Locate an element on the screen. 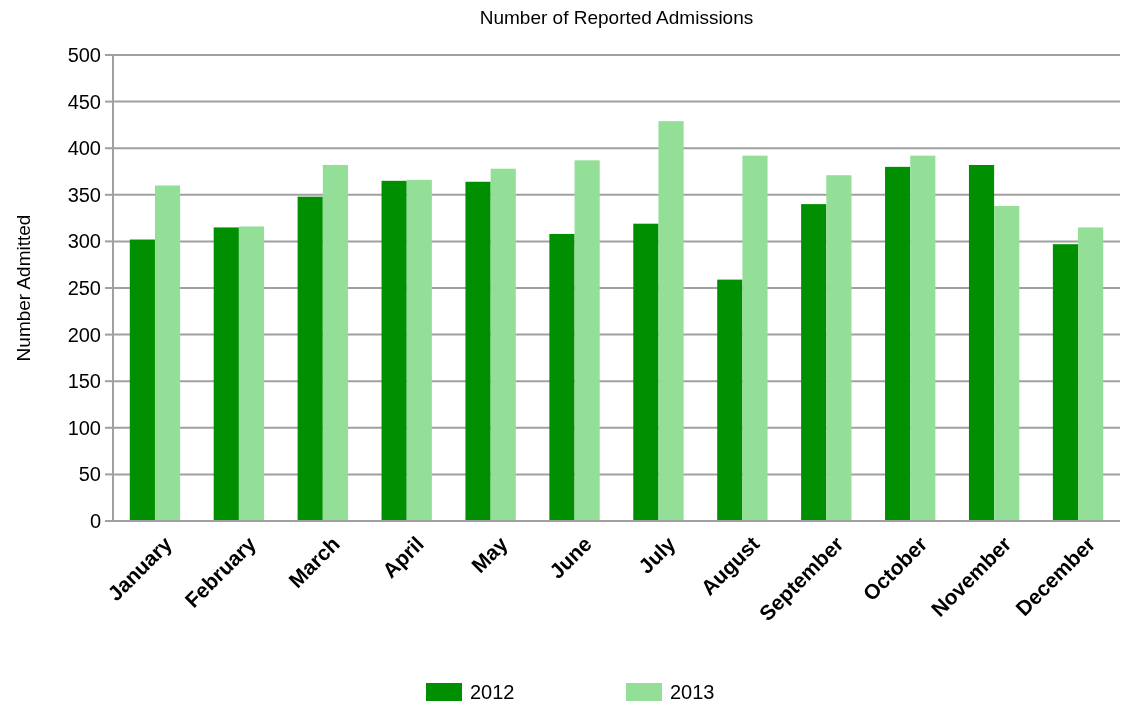  y-tick-label: 300 is located at coordinates (84, 241).